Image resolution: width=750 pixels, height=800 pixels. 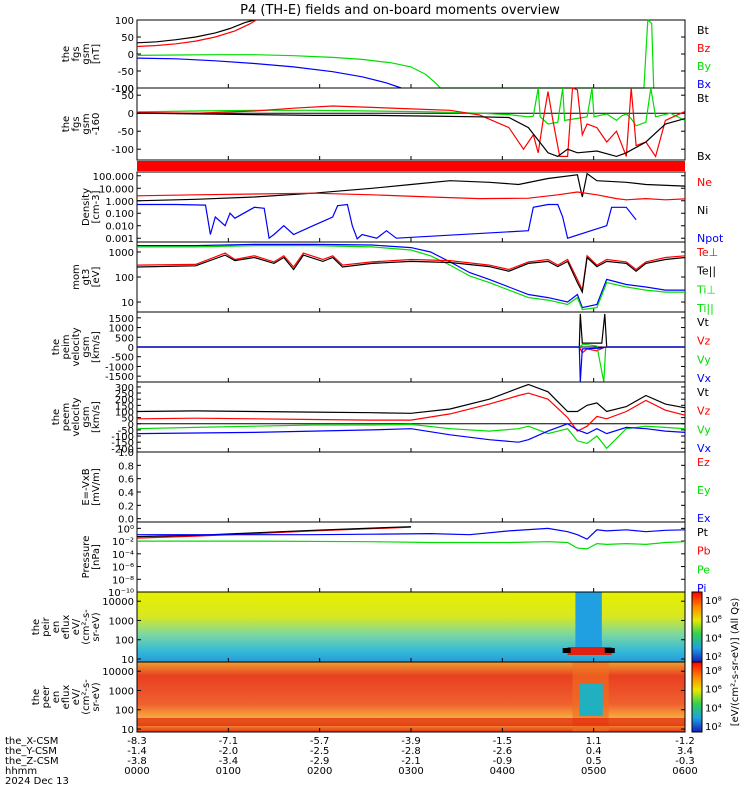 I want to click on y-tick-label: -1500, so click(x=119, y=377).